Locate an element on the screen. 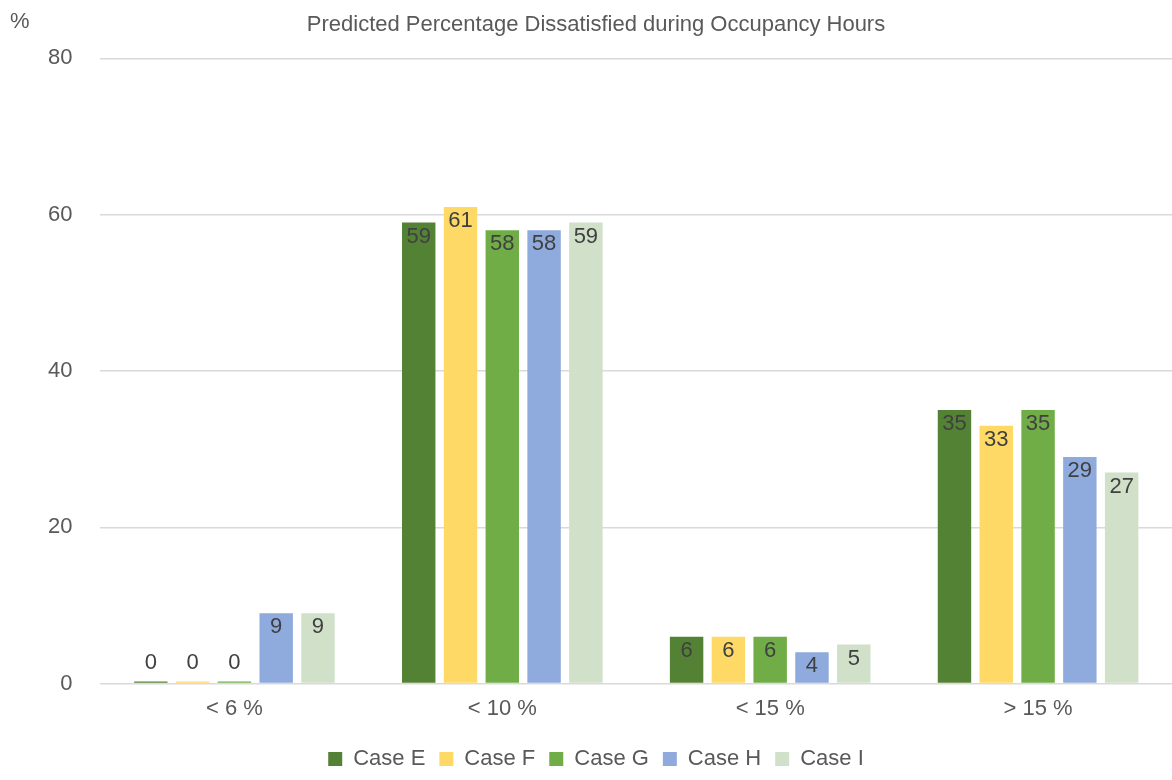 This screenshot has height=780, width=1172. legend-label: Case H is located at coordinates (724, 758).